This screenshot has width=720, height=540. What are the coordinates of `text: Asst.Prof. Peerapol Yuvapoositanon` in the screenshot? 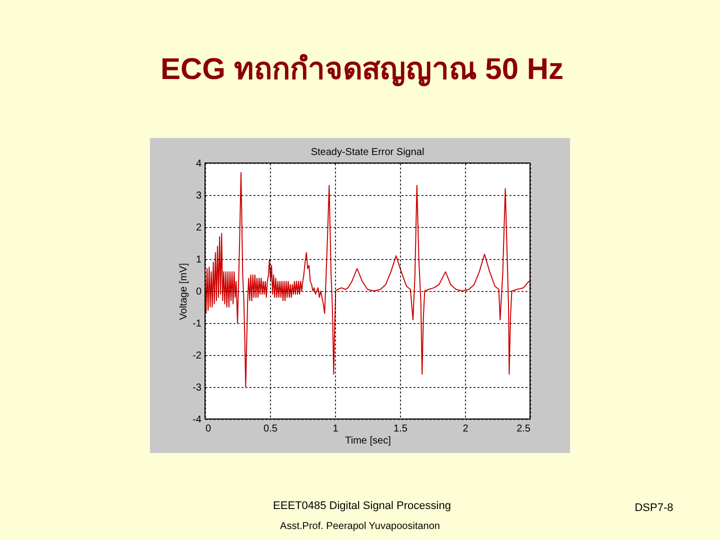 It's located at (360, 526).